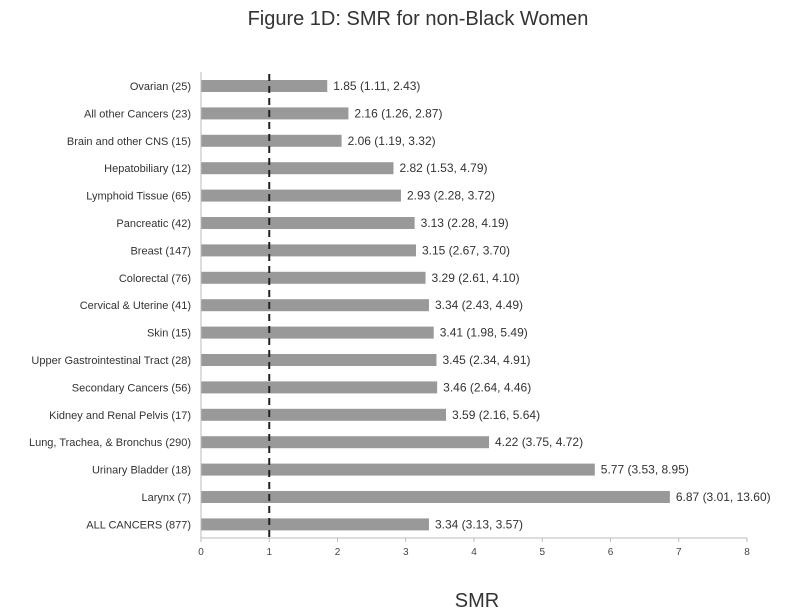  Describe the element at coordinates (129, 142) in the screenshot. I see `category-label: Brain and other CNS (15)` at that location.